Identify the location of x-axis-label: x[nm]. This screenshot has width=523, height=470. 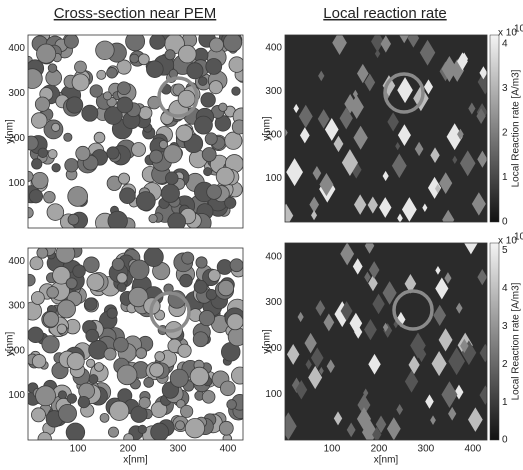
(386, 460).